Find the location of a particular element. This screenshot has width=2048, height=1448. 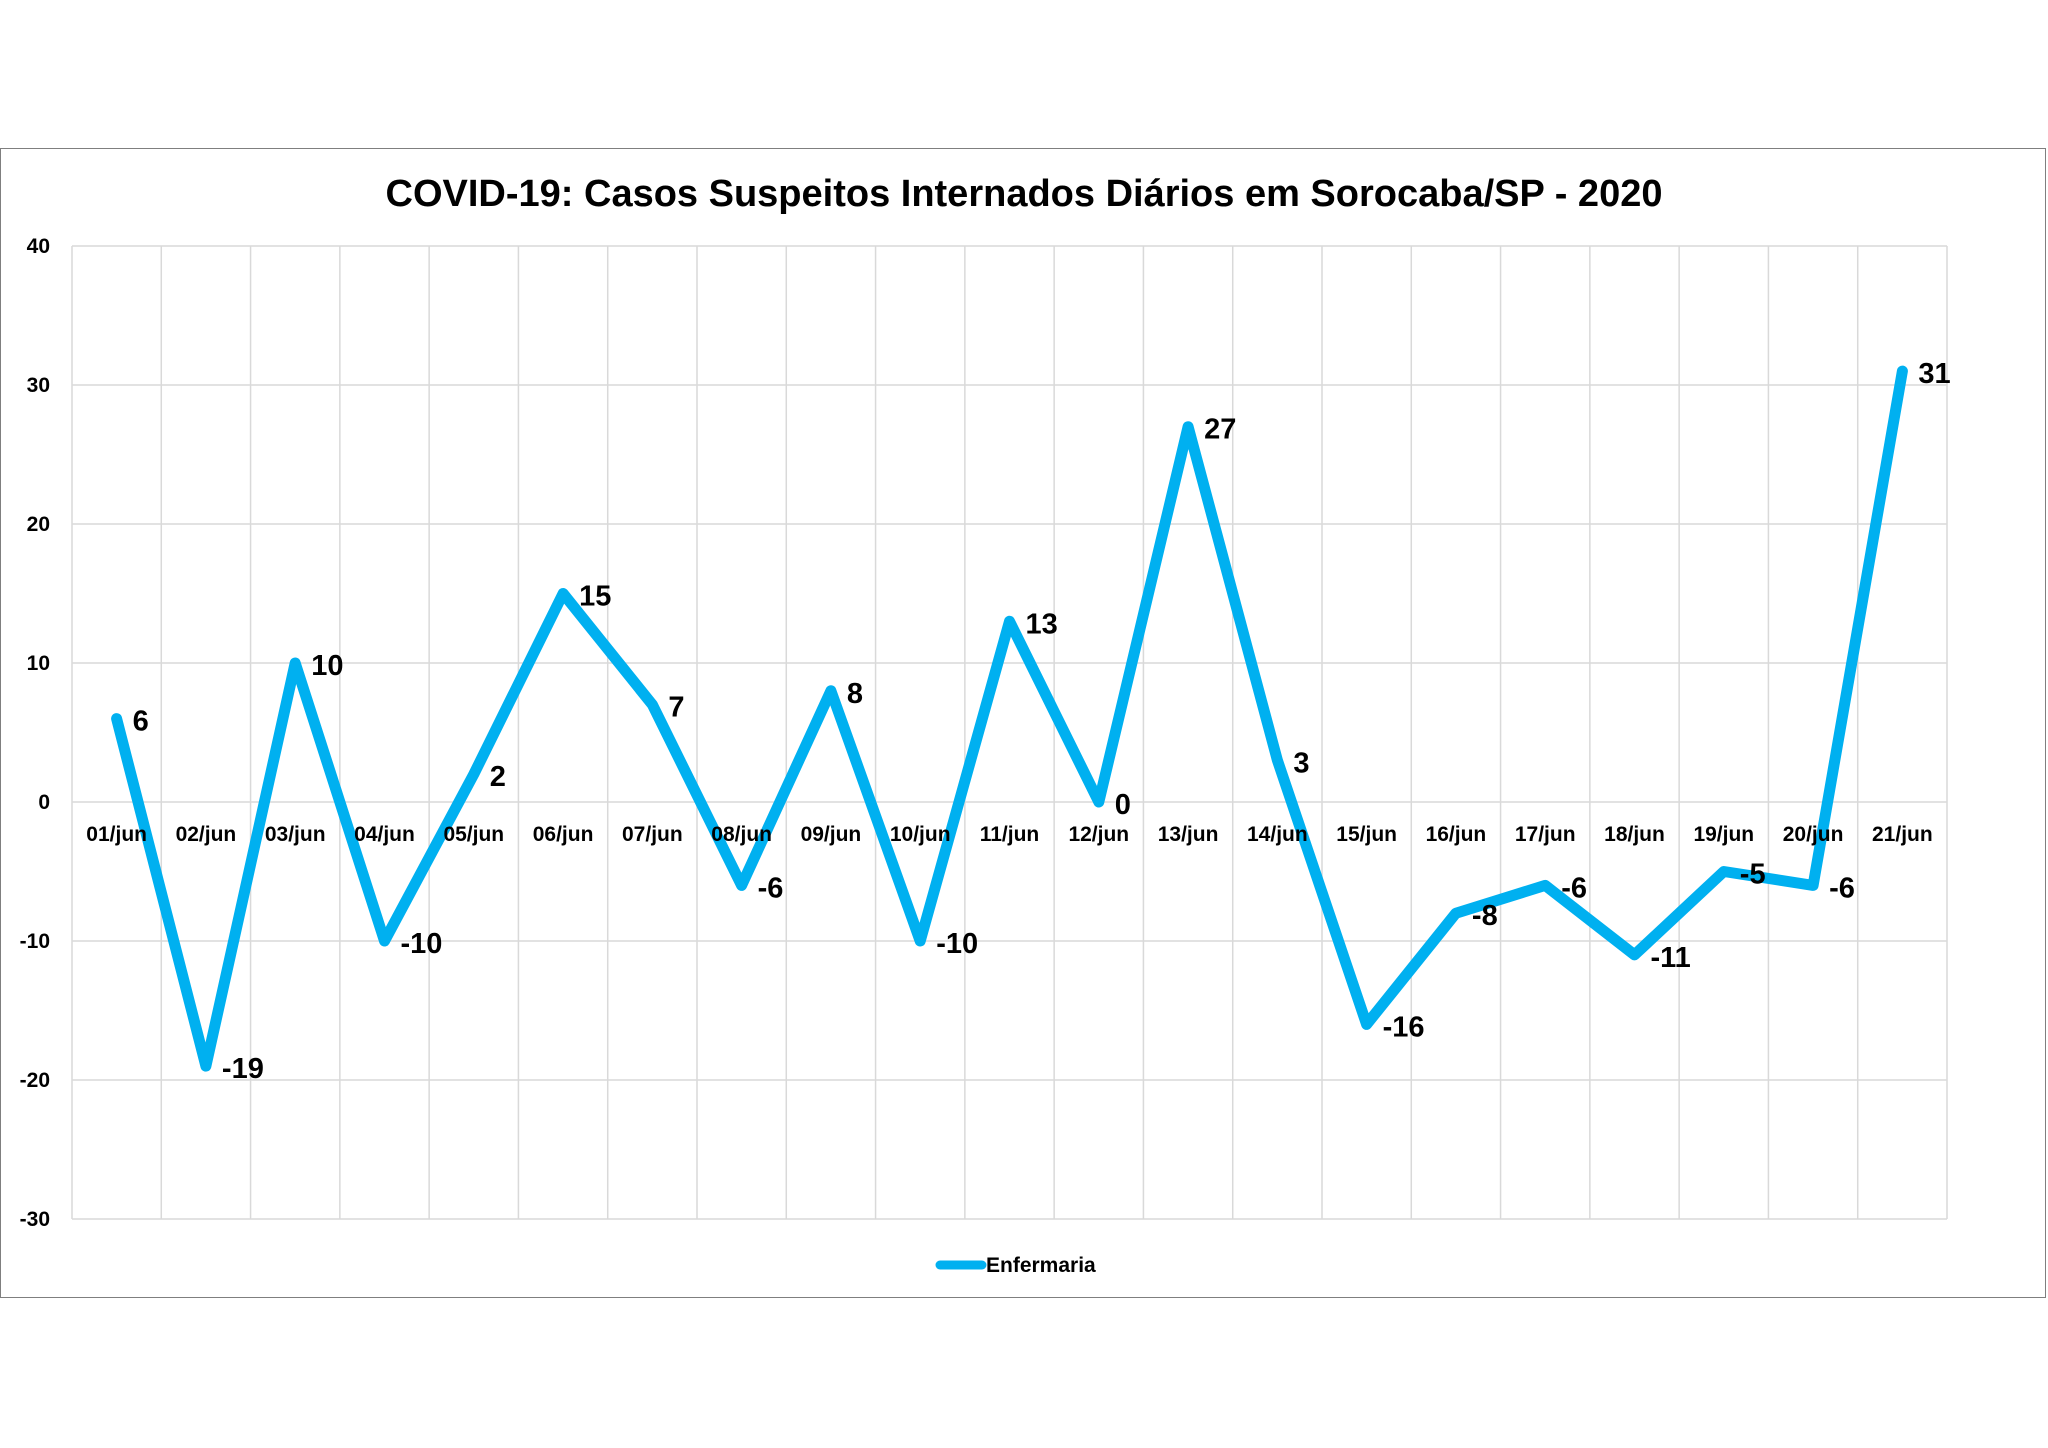

x-tick-label: 16/jun is located at coordinates (1456, 834).